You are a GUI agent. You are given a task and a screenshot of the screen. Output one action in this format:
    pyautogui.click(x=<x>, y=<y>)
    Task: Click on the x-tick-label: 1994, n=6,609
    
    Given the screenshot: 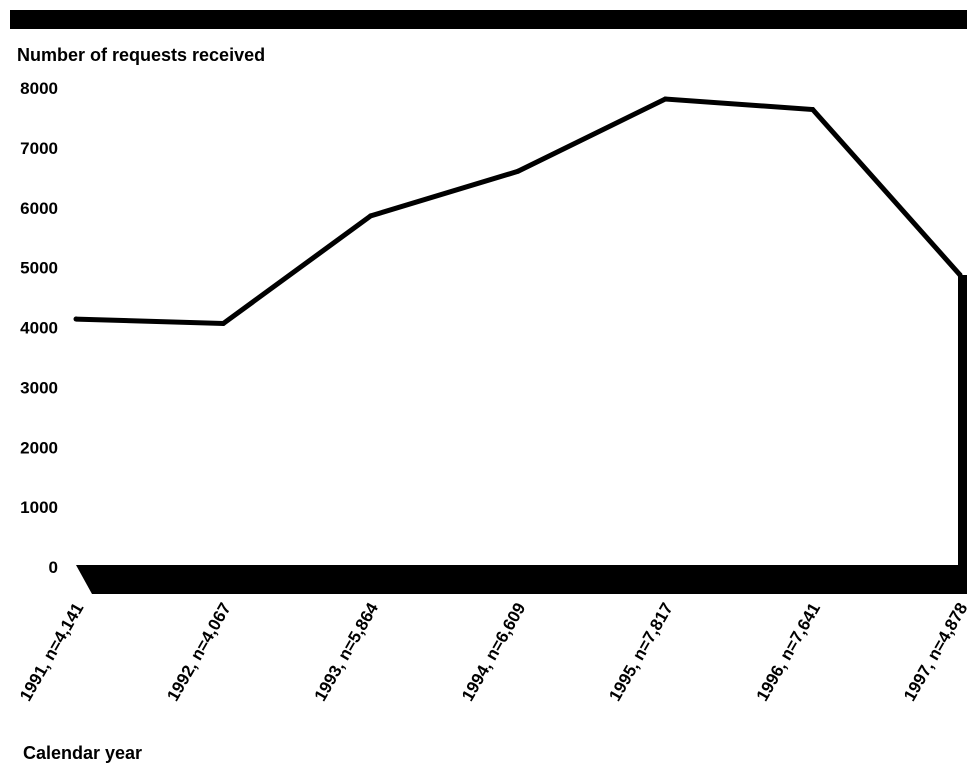 What is the action you would take?
    pyautogui.click(x=494, y=652)
    